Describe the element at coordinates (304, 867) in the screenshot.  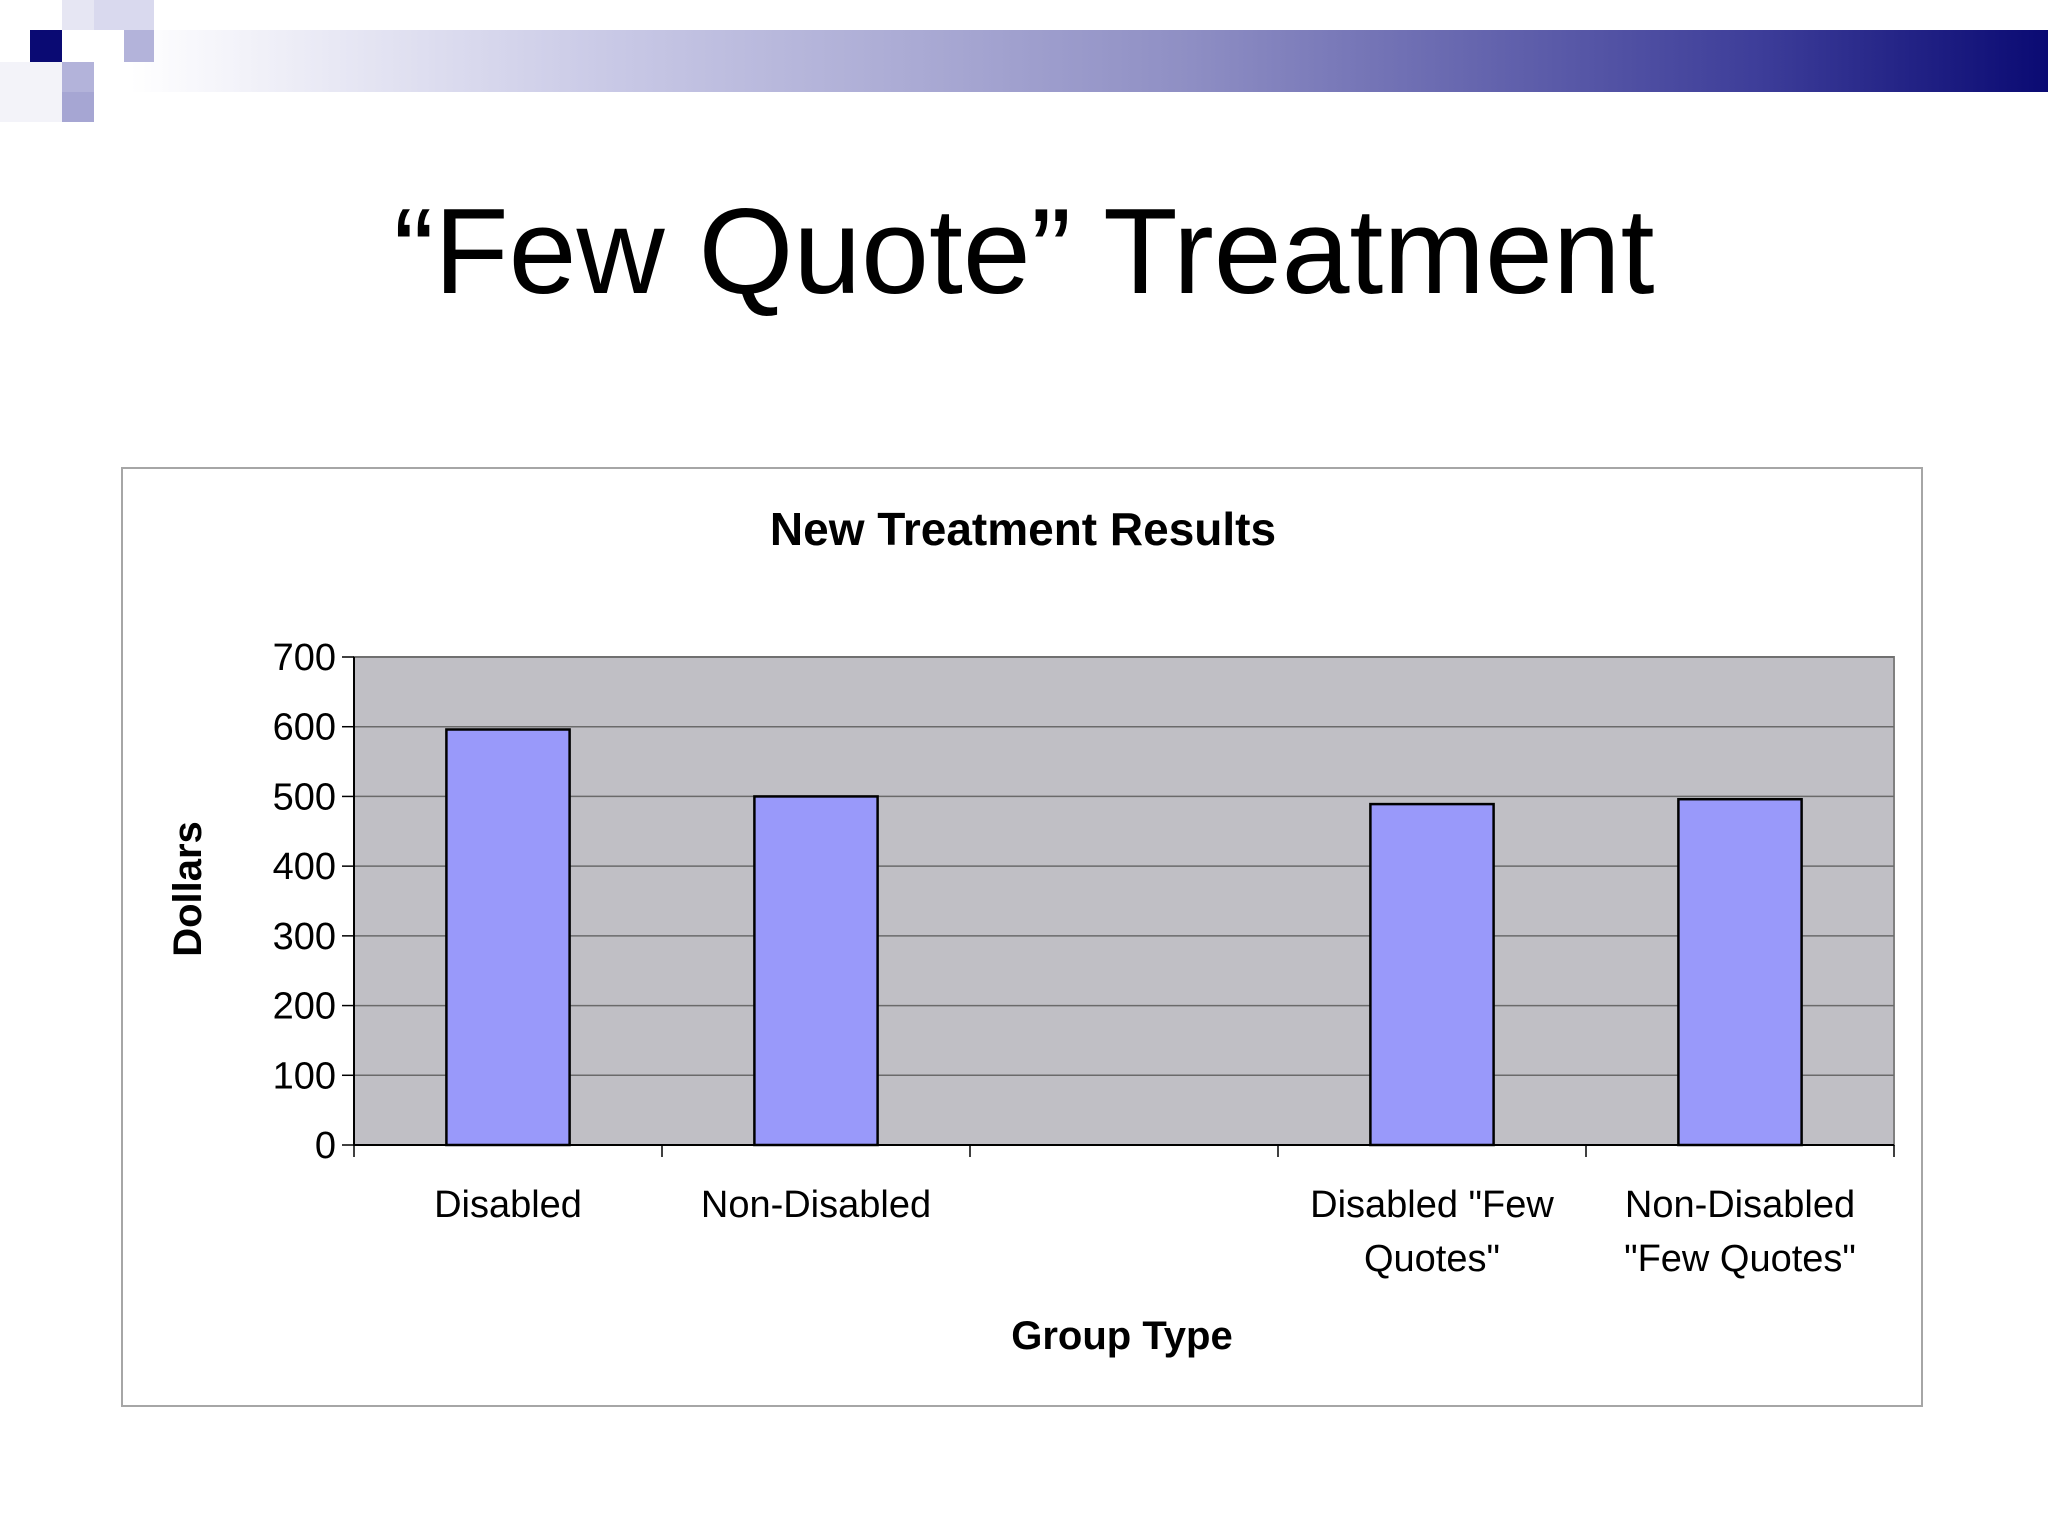
I see `y-tick-label: 400` at that location.